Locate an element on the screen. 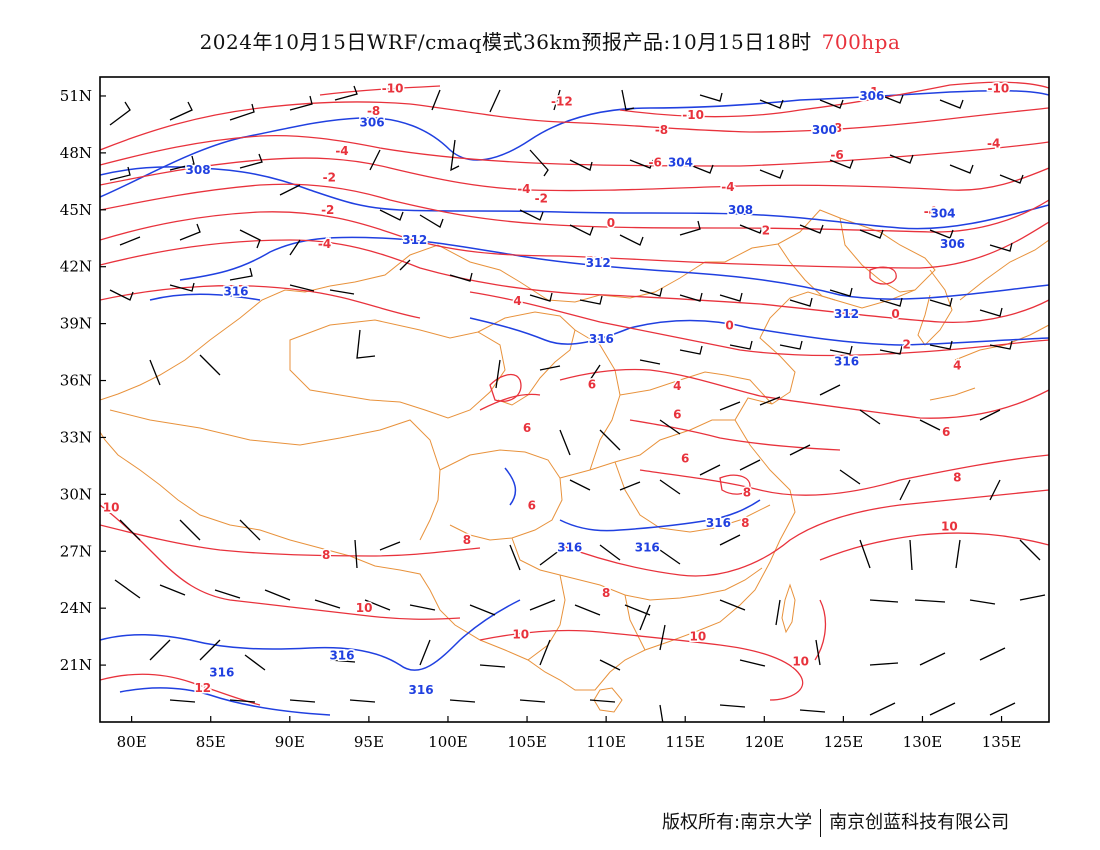 The image size is (1100, 850). y-tick-label: 30N is located at coordinates (76, 494).